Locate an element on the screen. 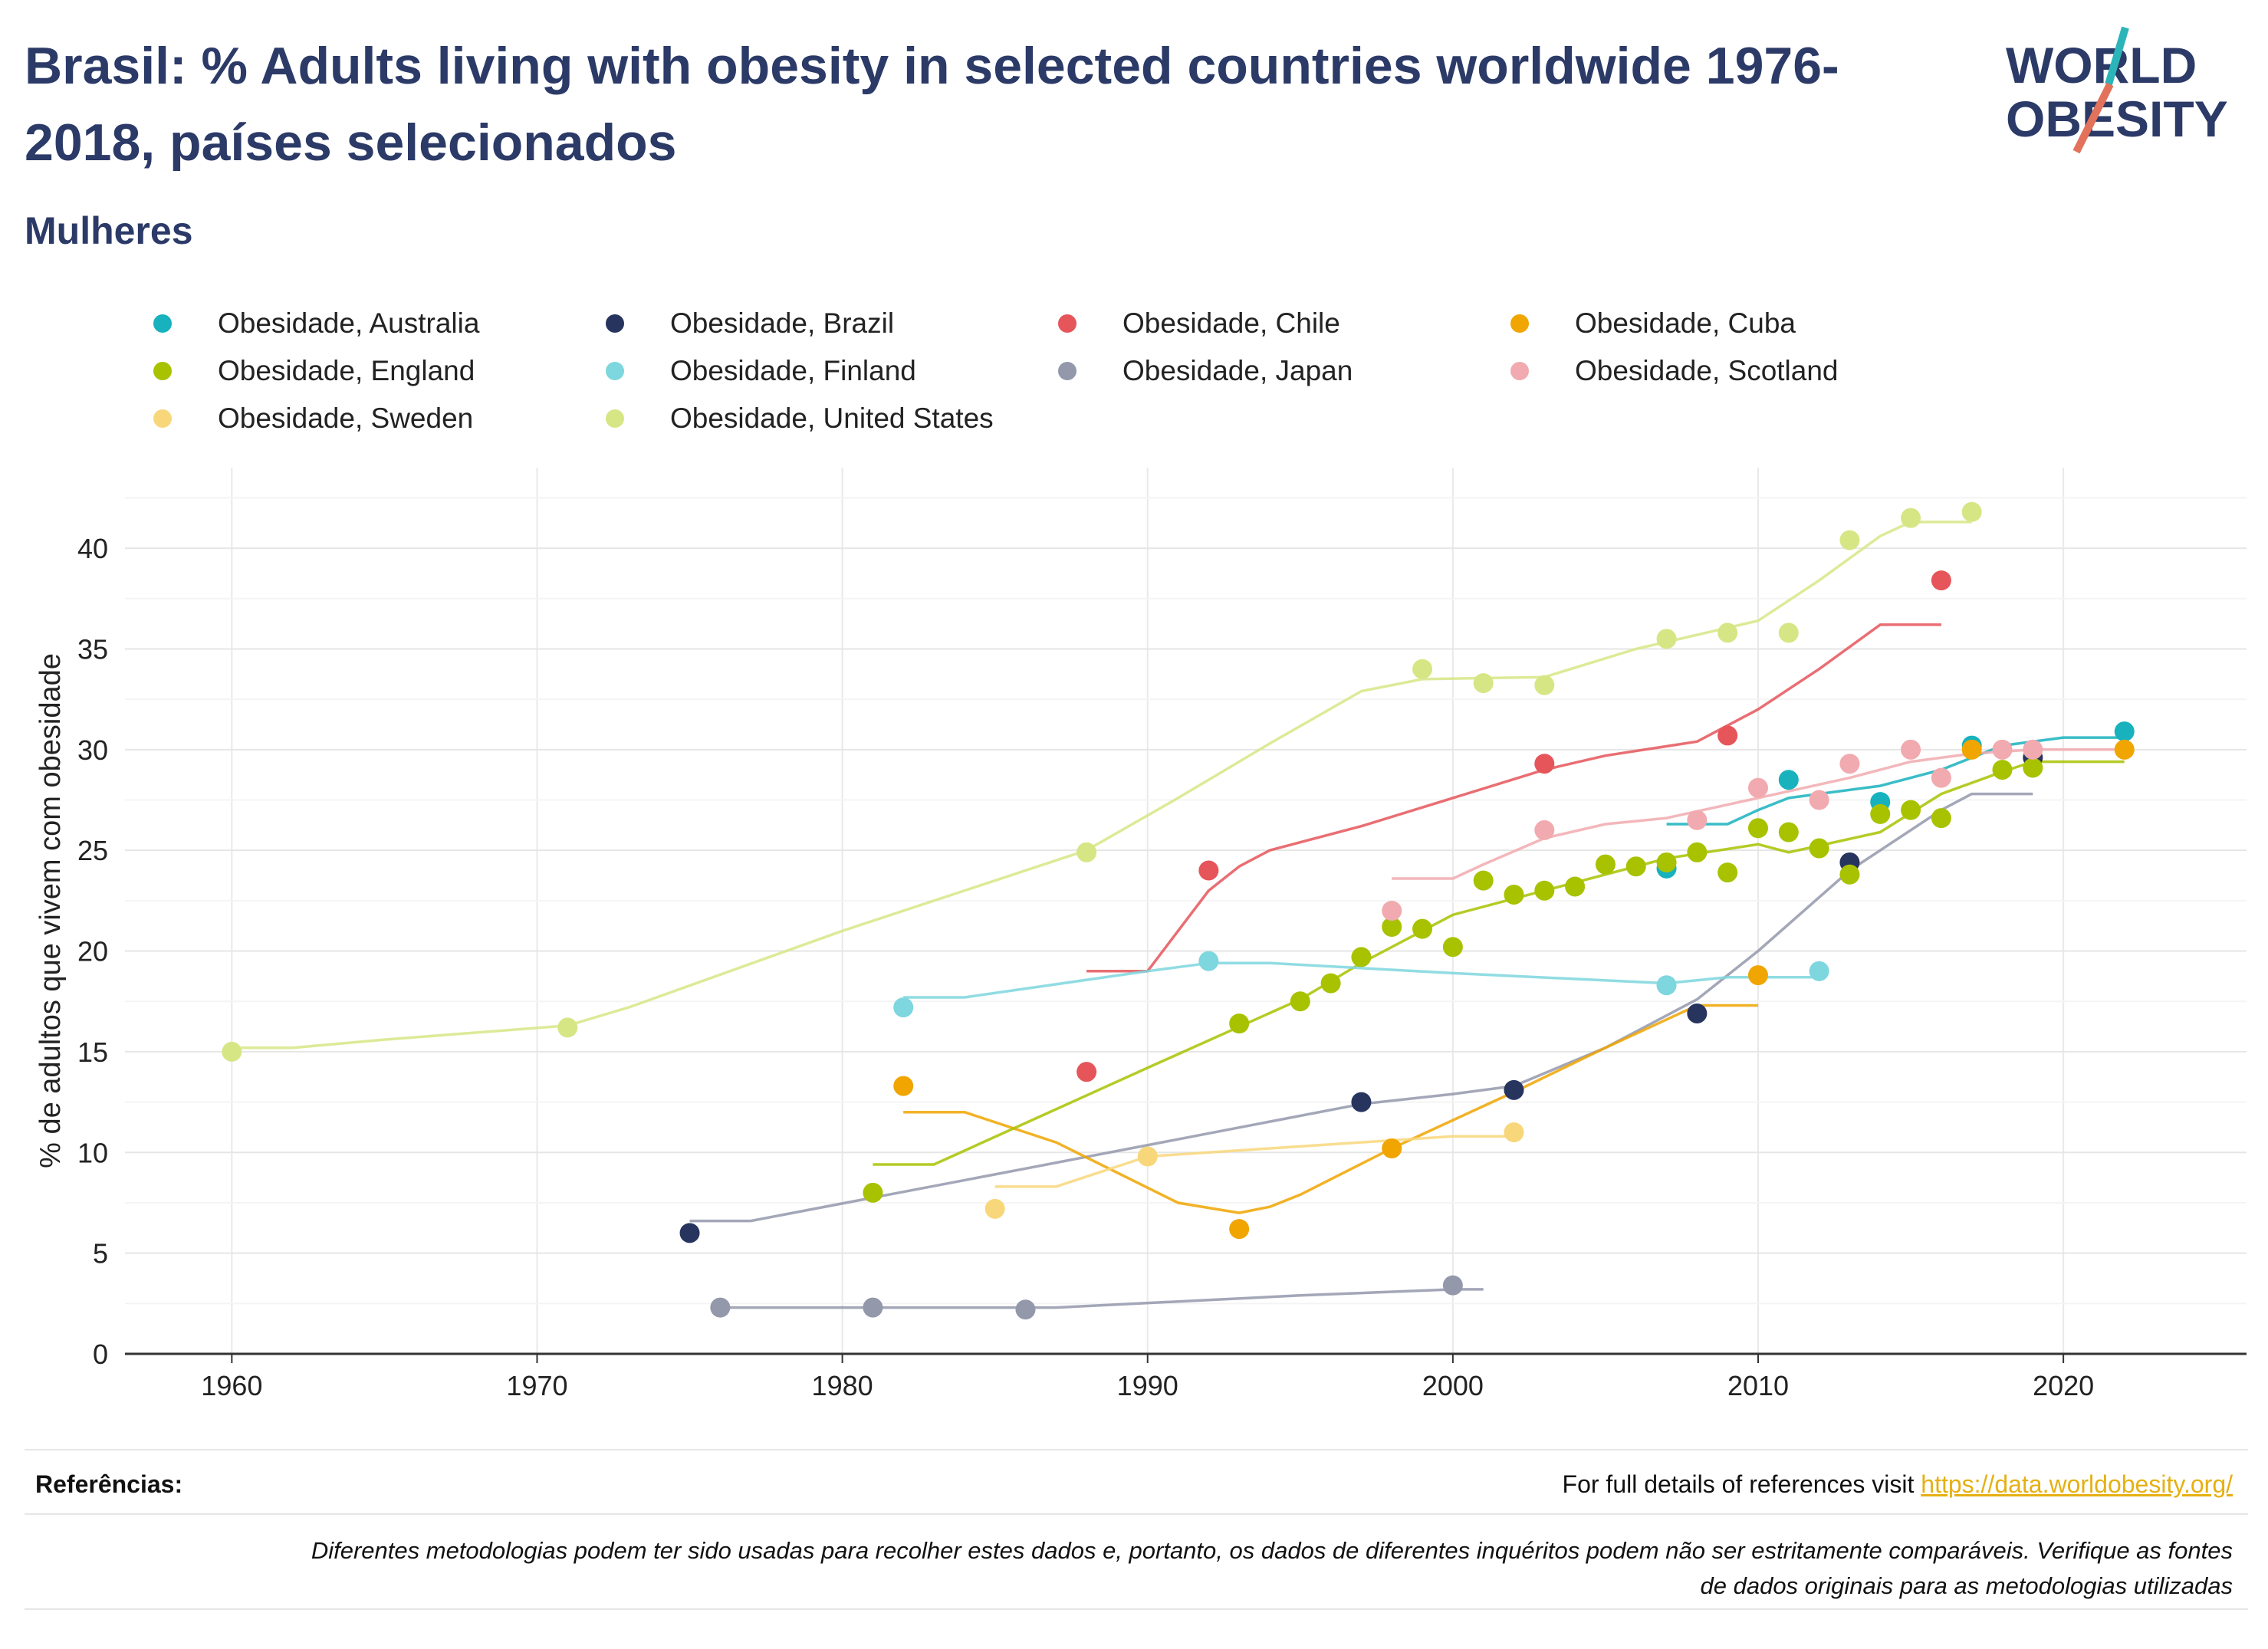 The width and height of the screenshot is (2268, 1649). trend-line-obesidade-cuba is located at coordinates (1330, 1109).